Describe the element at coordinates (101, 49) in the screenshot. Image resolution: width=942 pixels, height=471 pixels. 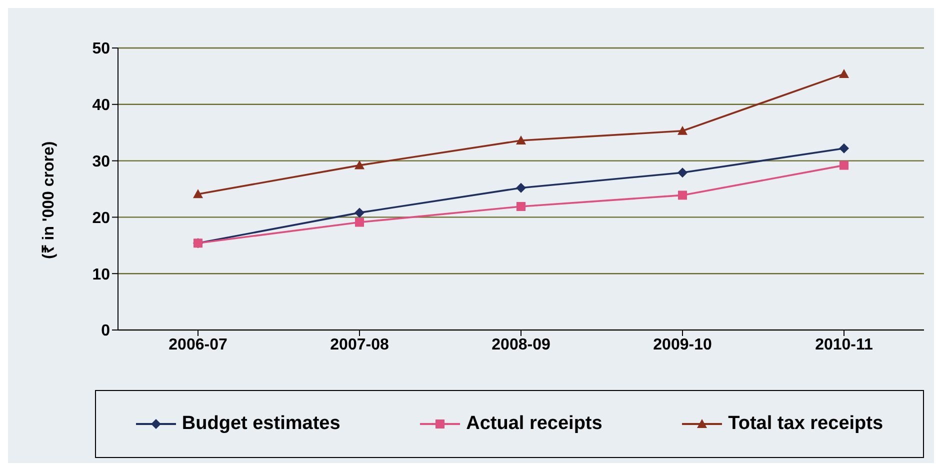
I see `y-tick-label: 50` at that location.